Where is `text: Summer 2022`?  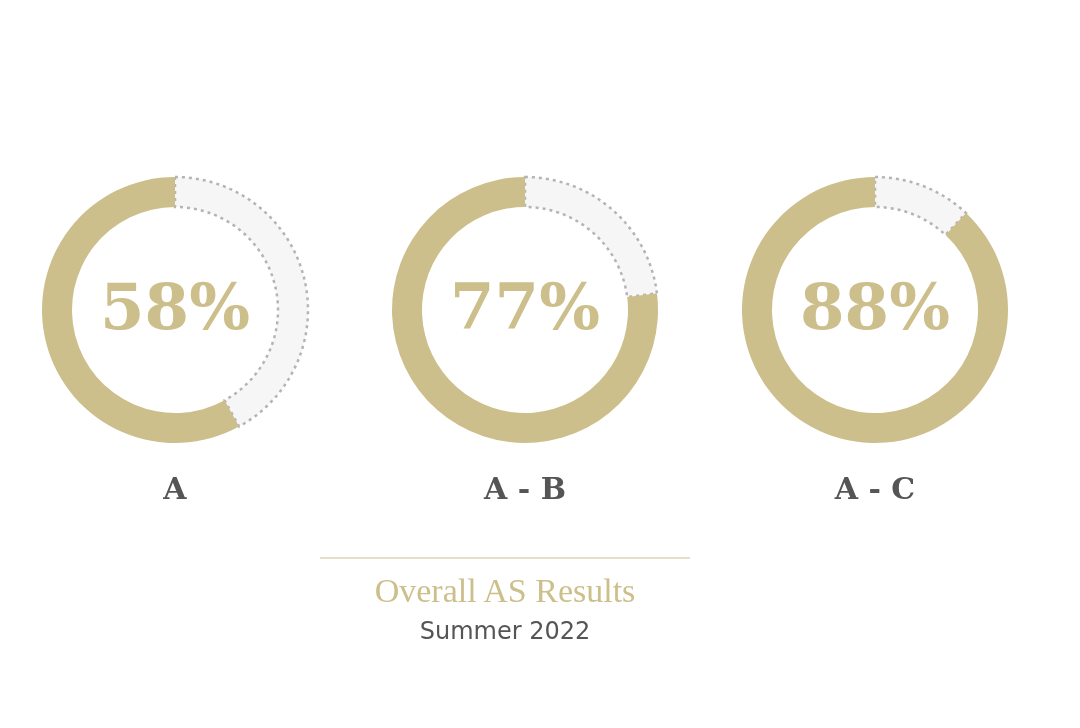
text: Summer 2022 is located at coordinates (505, 631).